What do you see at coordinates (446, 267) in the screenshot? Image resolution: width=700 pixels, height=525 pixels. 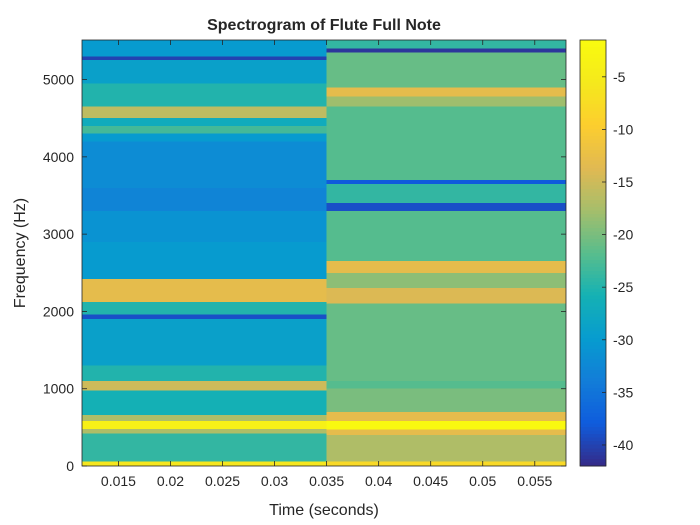 I see `heatmap-cell-seg1-band10` at bounding box center [446, 267].